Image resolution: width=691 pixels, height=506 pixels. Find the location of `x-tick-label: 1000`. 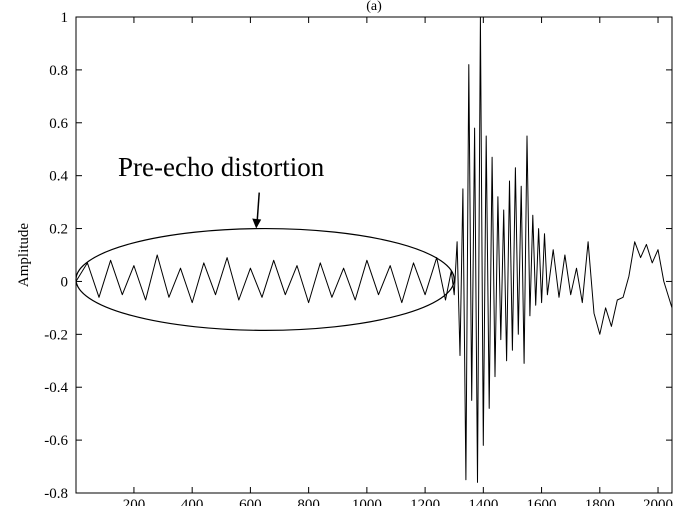

x-tick-label: 1000 is located at coordinates (367, 501).